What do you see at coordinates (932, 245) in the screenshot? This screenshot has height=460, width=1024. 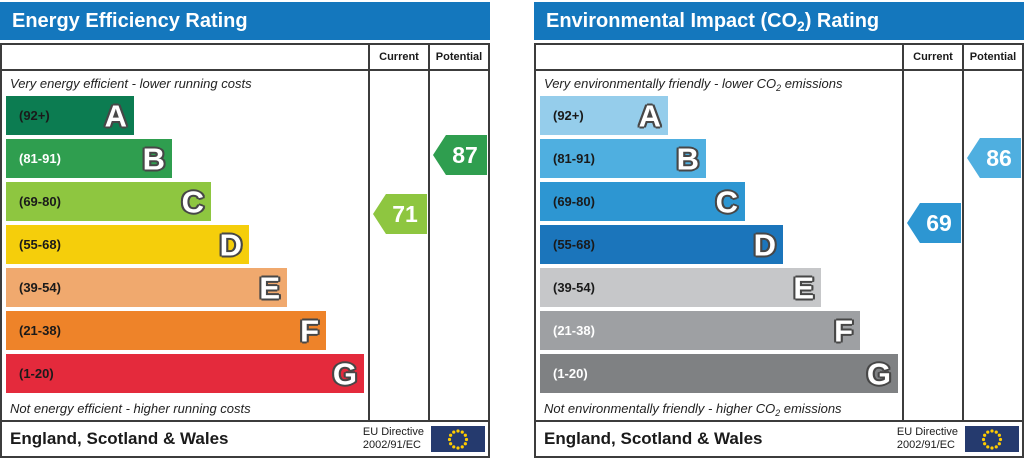 I see `current-column: 69` at bounding box center [932, 245].